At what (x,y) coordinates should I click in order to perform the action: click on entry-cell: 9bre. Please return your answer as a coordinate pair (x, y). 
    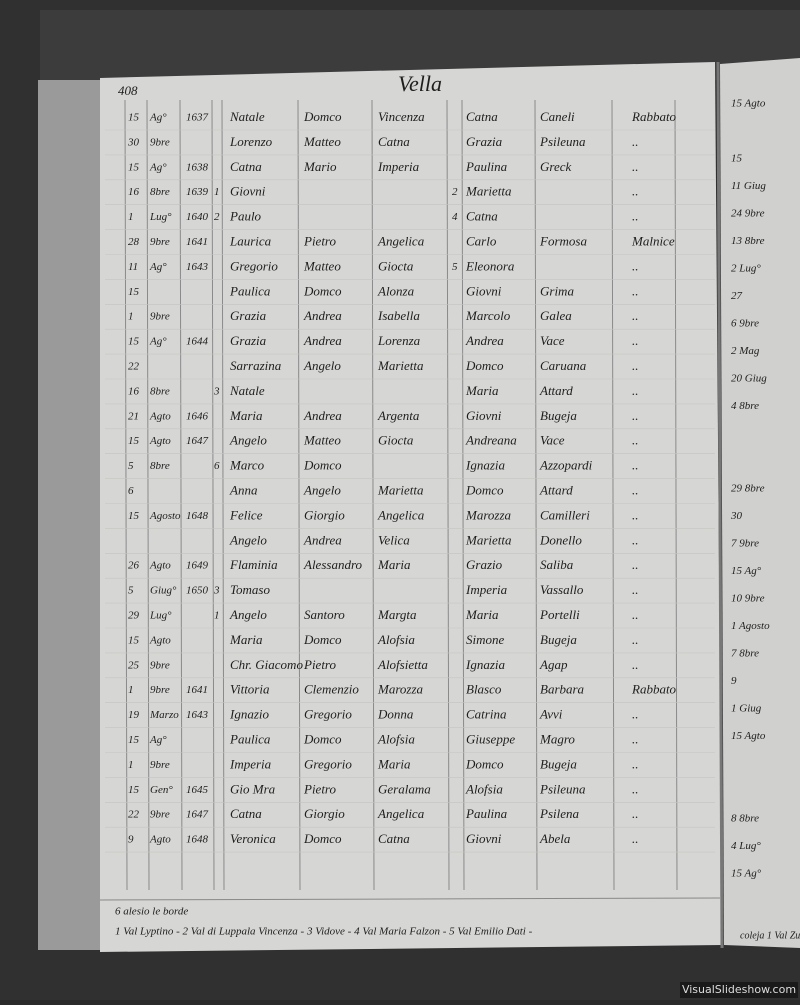
    Looking at the image, I should click on (160, 690).